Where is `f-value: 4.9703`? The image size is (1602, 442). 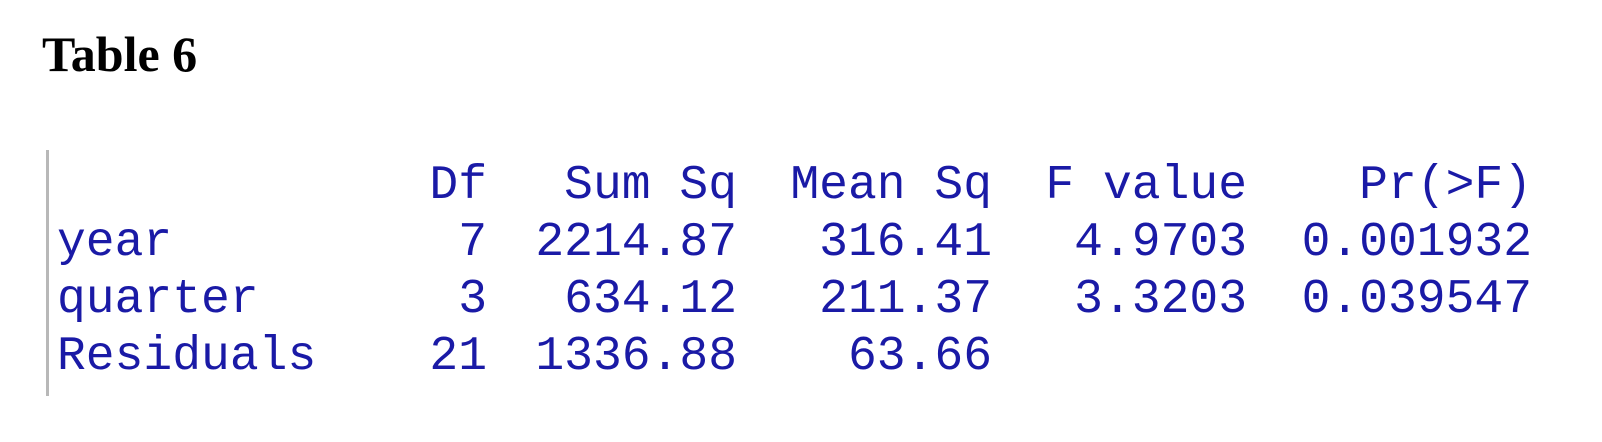 f-value: 4.9703 is located at coordinates (1160, 243).